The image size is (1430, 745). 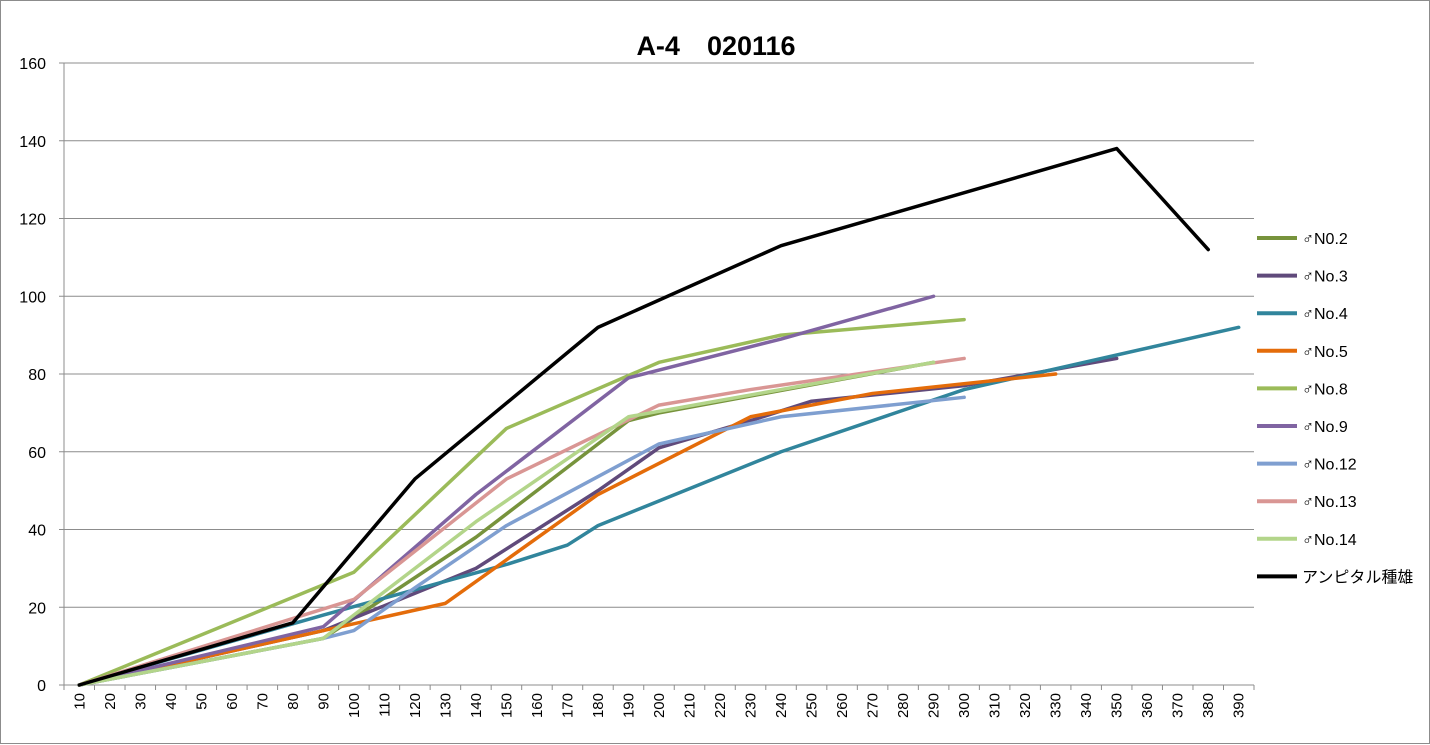 What do you see at coordinates (720, 705) in the screenshot?
I see `x-tick-label: 220` at bounding box center [720, 705].